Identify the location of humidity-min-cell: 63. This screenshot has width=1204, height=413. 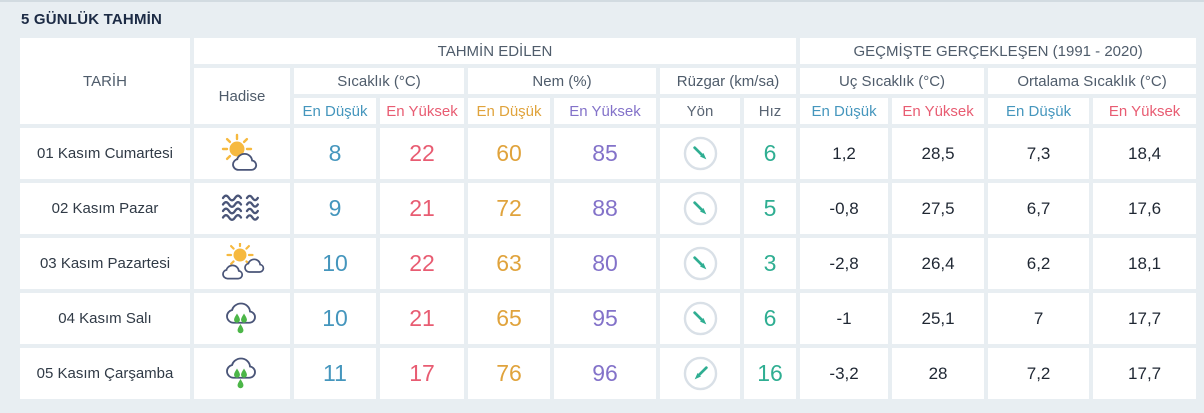
(509, 263).